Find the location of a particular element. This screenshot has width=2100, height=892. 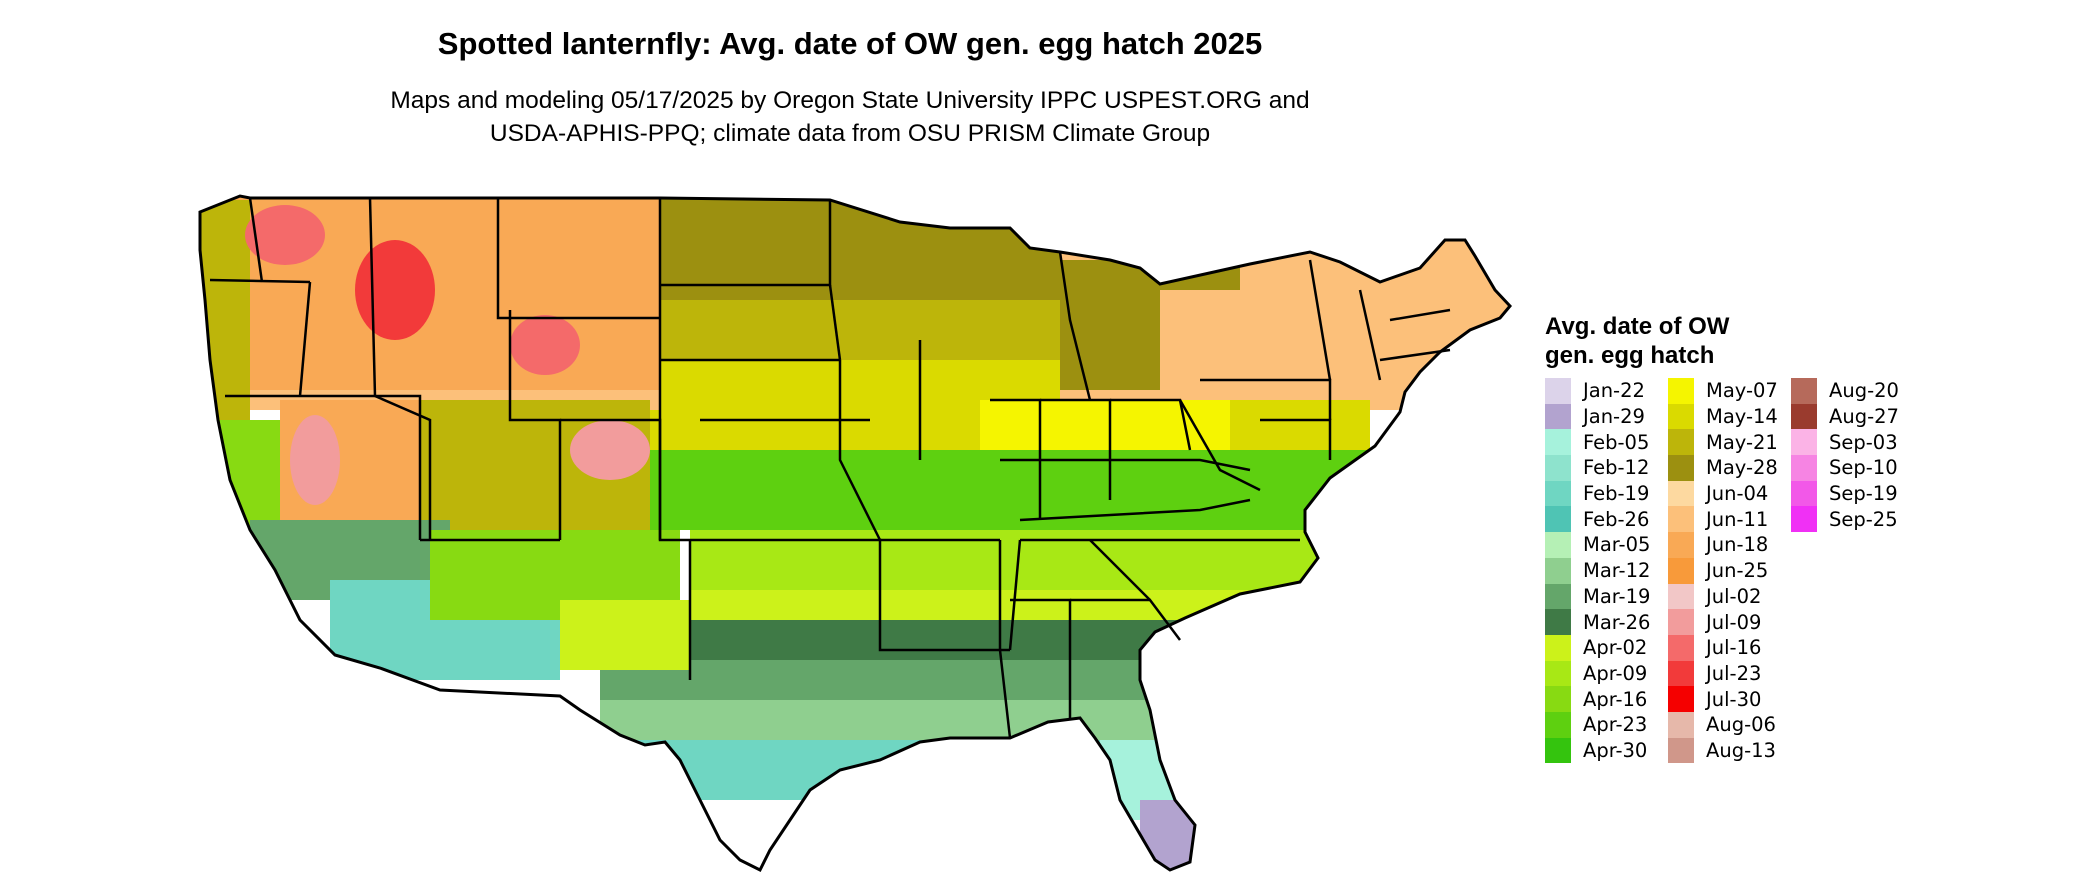

legend-label: Jul-09 is located at coordinates (1734, 622).